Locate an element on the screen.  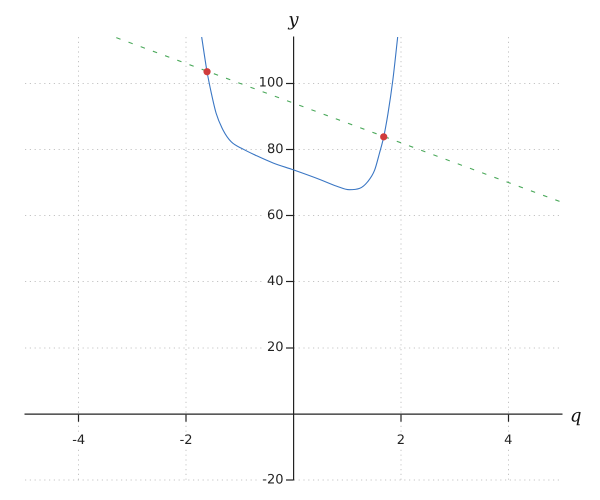
x-tick-label: -4 is located at coordinates (79, 440).